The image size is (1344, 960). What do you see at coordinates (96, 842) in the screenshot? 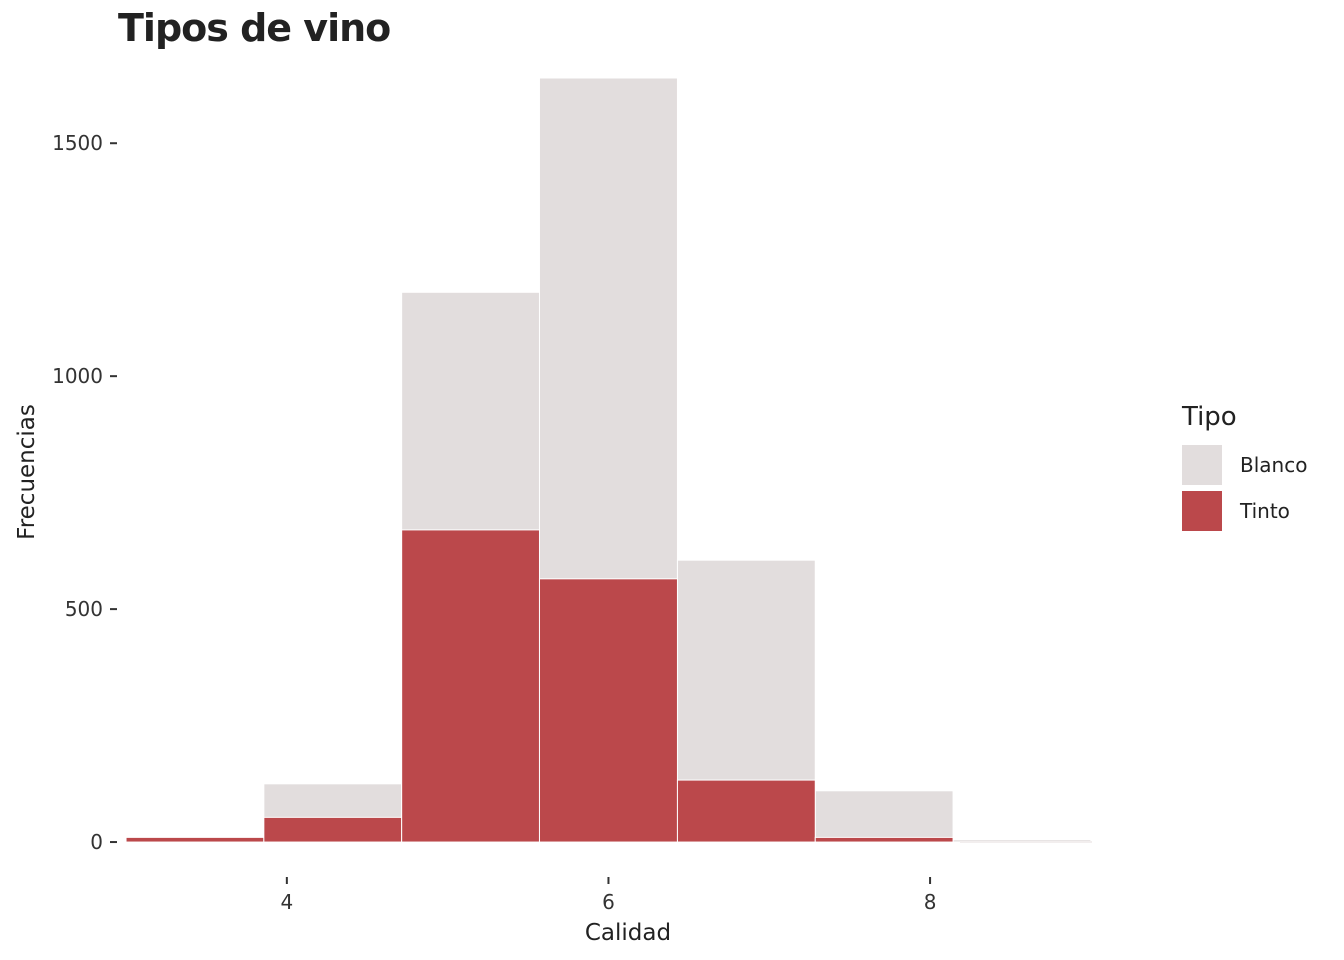
I see `y-tick-label-0: 0` at bounding box center [96, 842].